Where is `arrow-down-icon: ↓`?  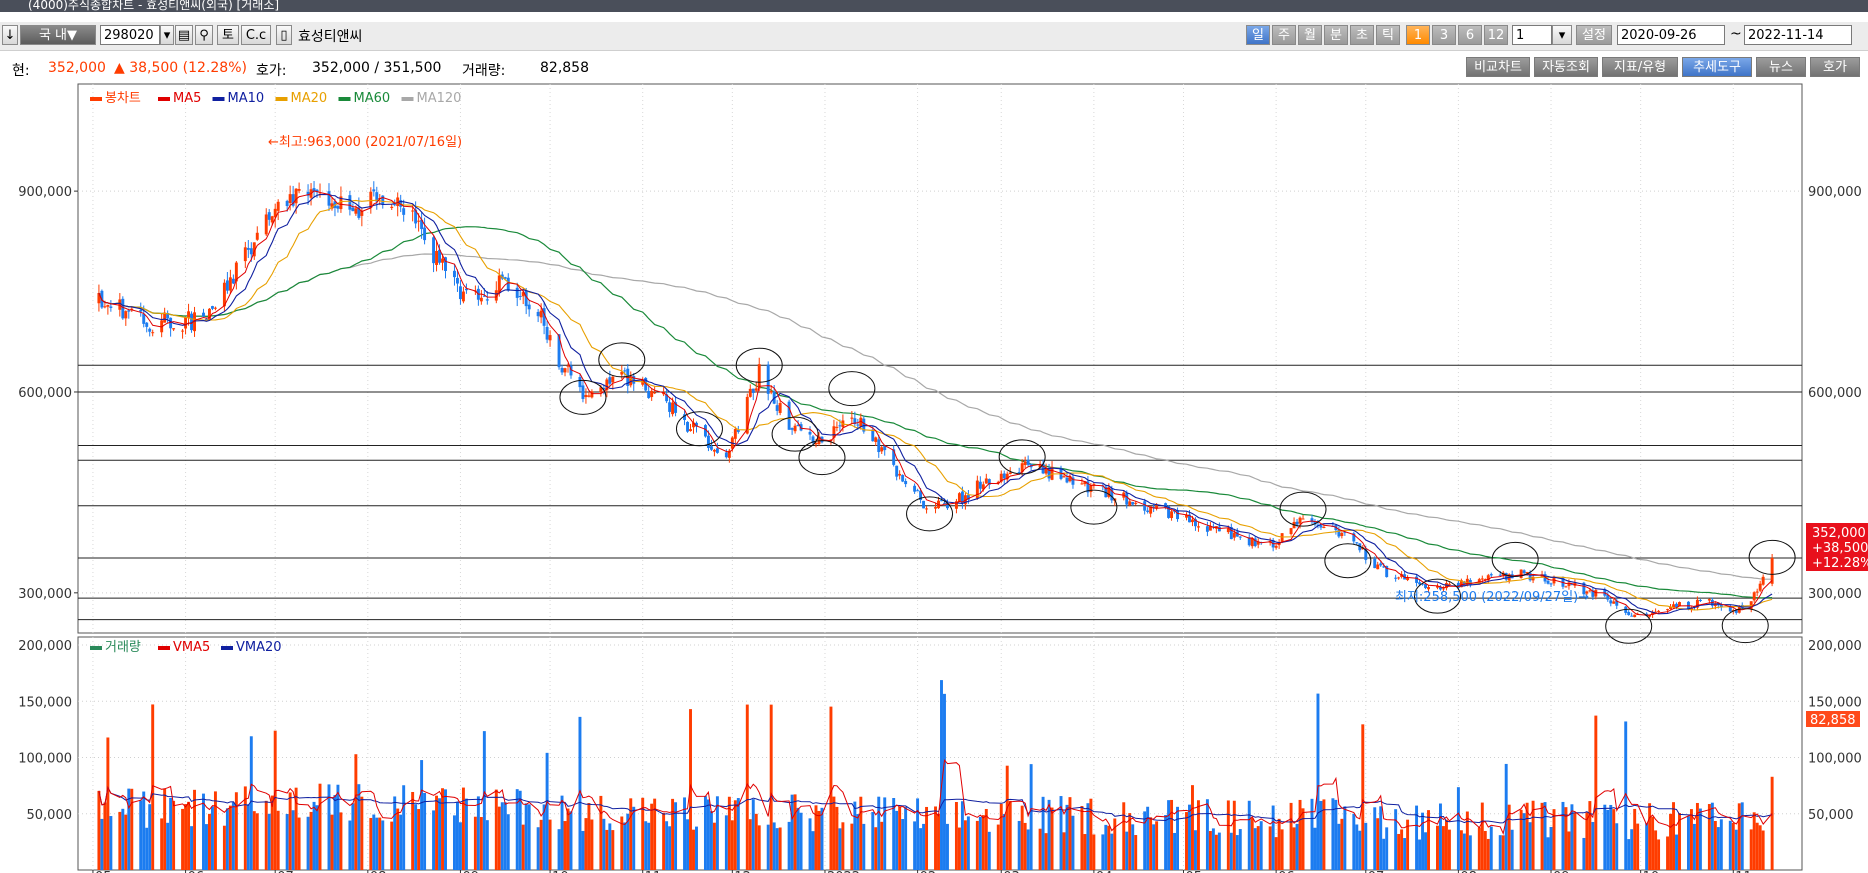 arrow-down-icon: ↓ is located at coordinates (10, 35).